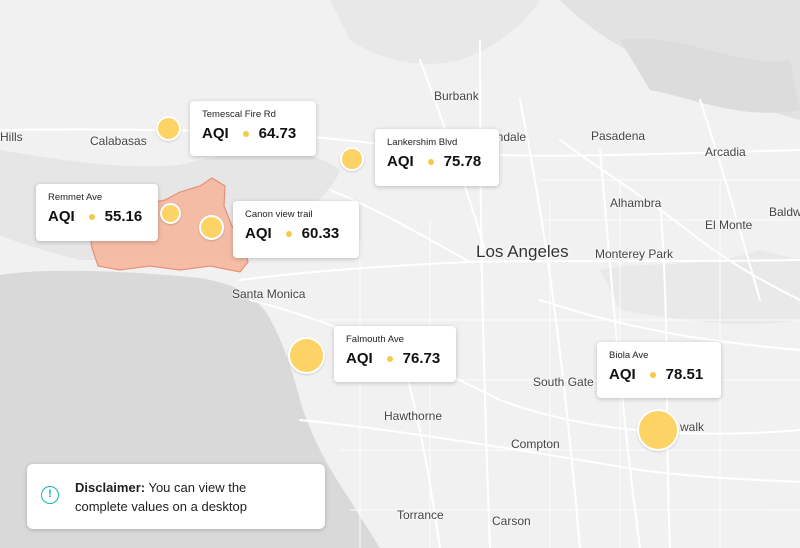  I want to click on aqi-value: 75.78, so click(462, 161).